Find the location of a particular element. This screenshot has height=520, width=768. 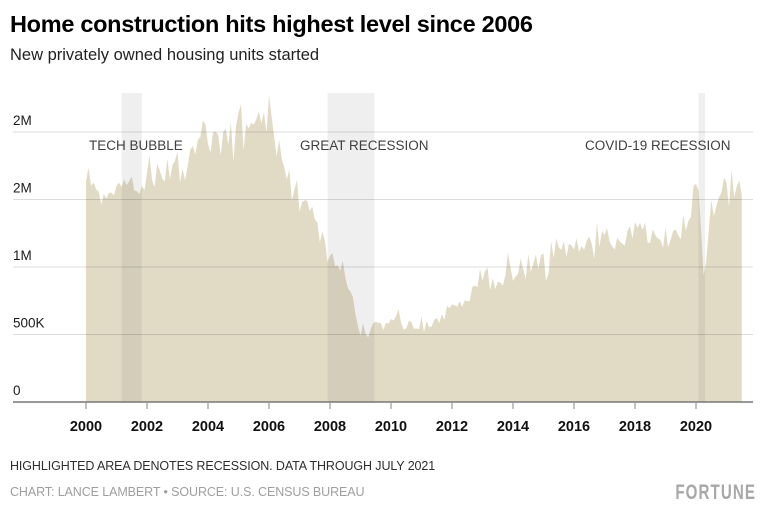

x-axis-label: 2002 is located at coordinates (147, 427).